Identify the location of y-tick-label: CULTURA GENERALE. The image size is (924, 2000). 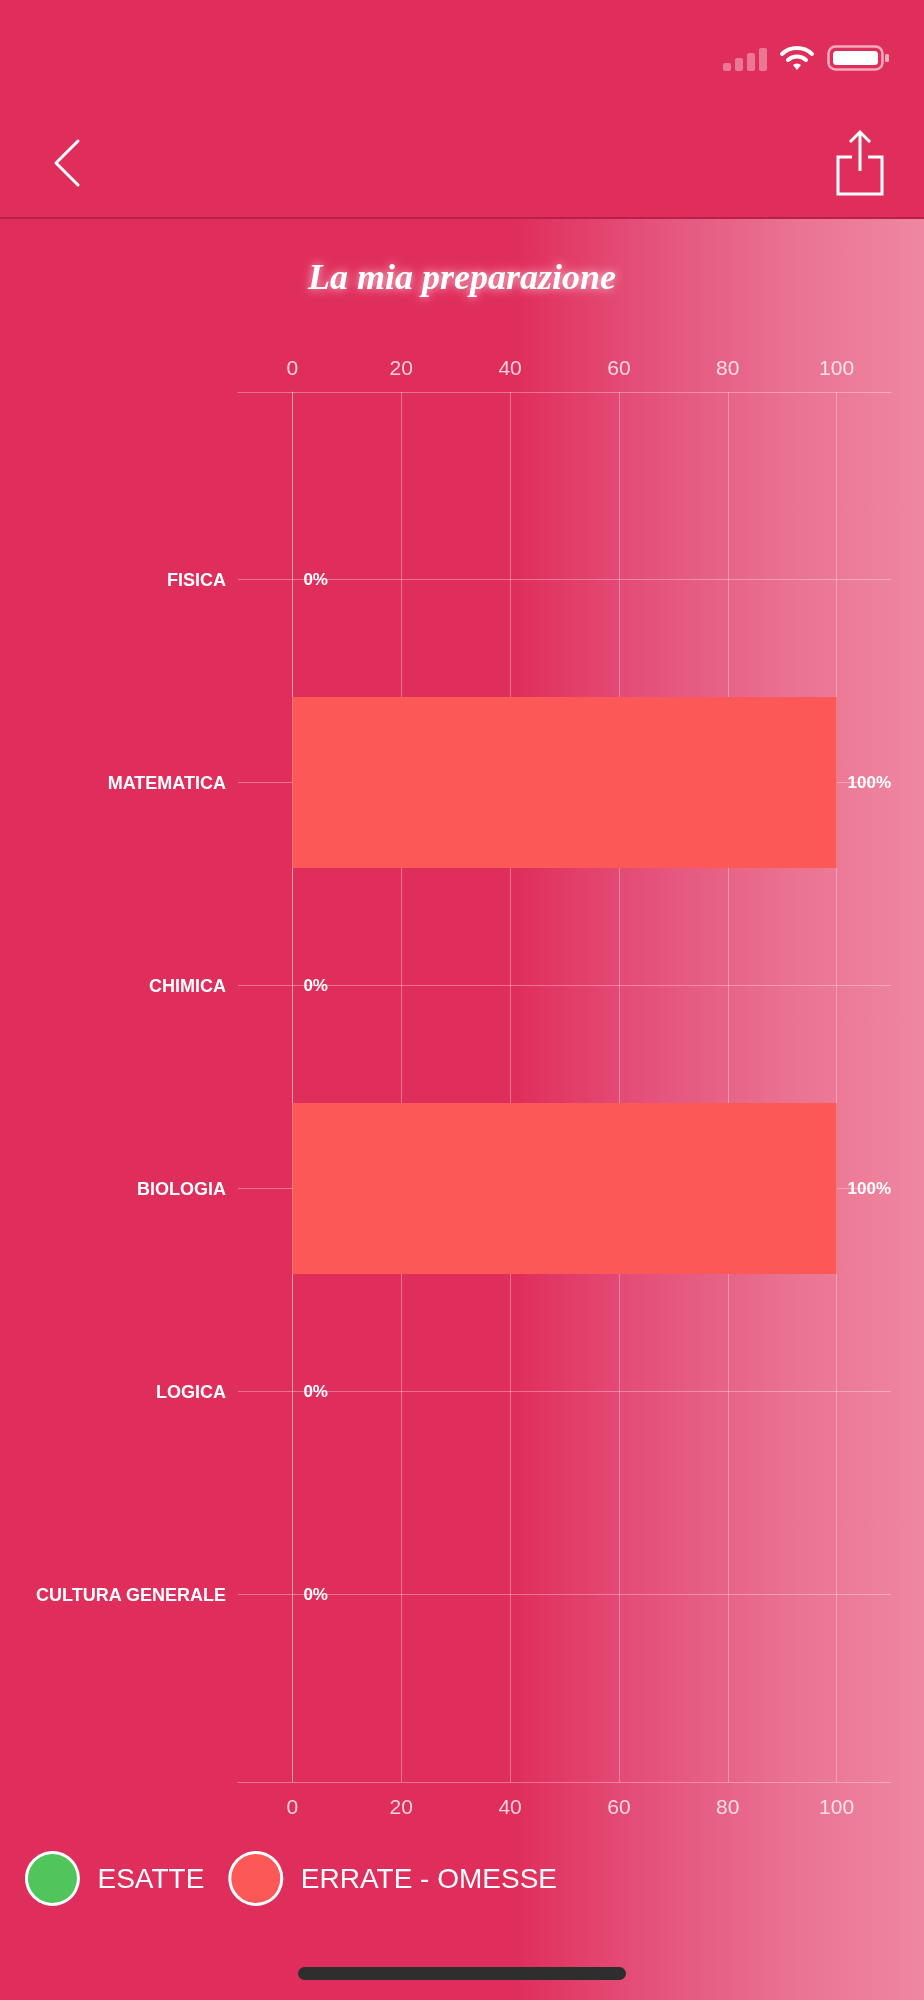
(131, 1594).